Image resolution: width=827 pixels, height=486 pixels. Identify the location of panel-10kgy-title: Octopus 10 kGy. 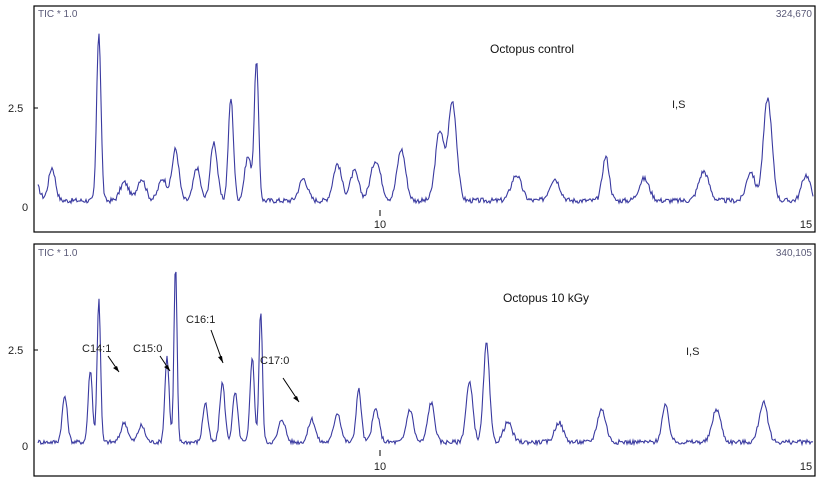
(546, 298).